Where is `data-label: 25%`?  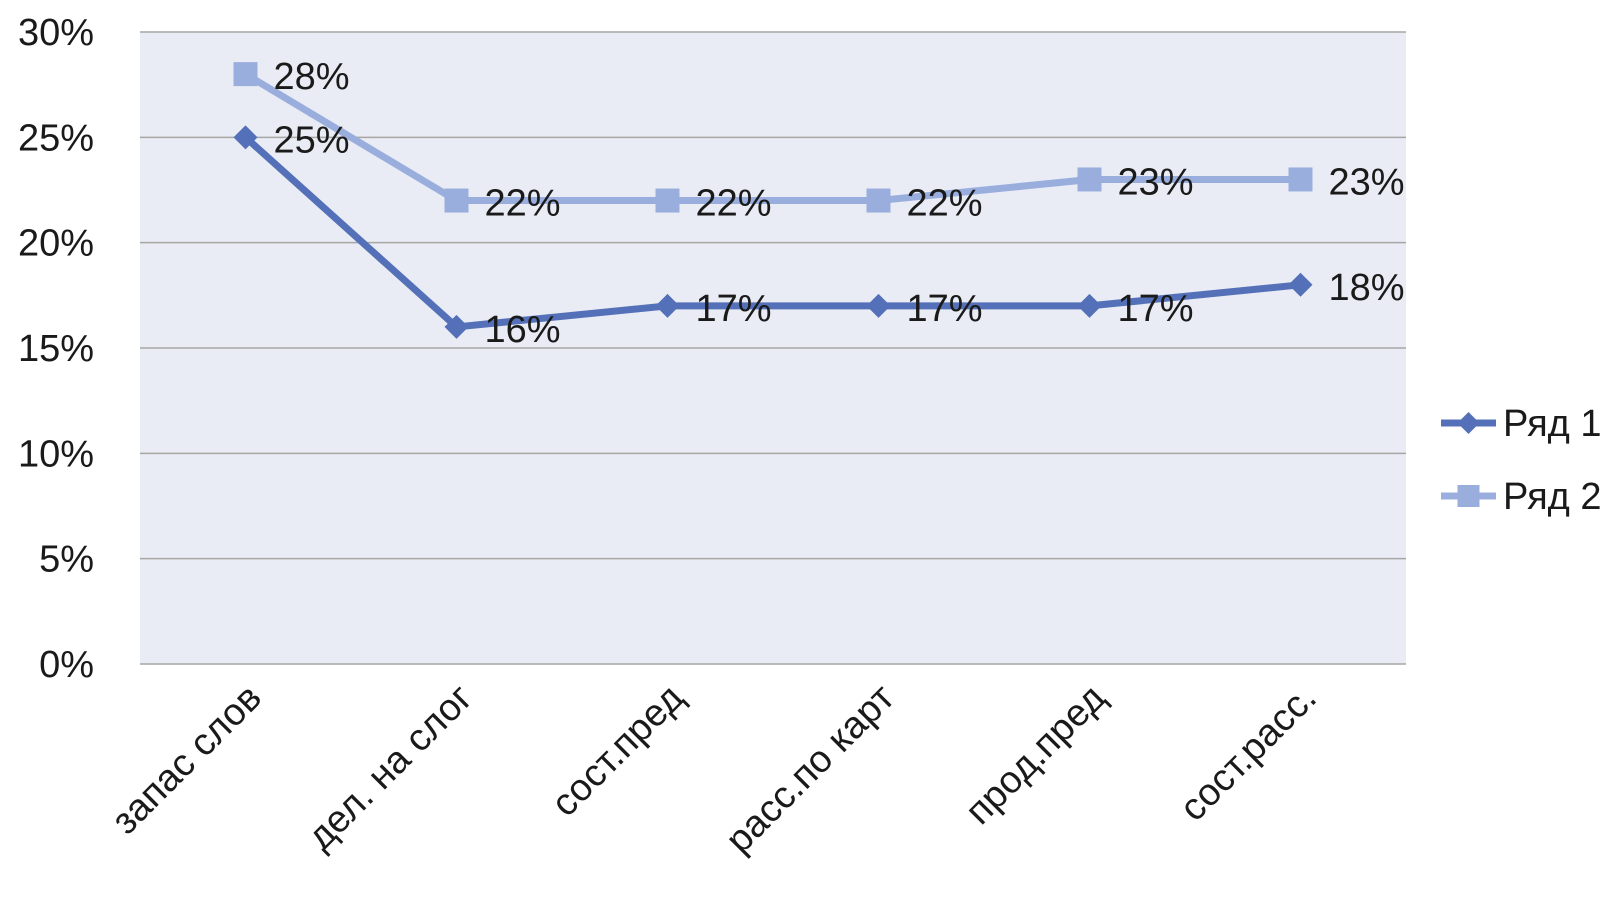
data-label: 25% is located at coordinates (312, 140).